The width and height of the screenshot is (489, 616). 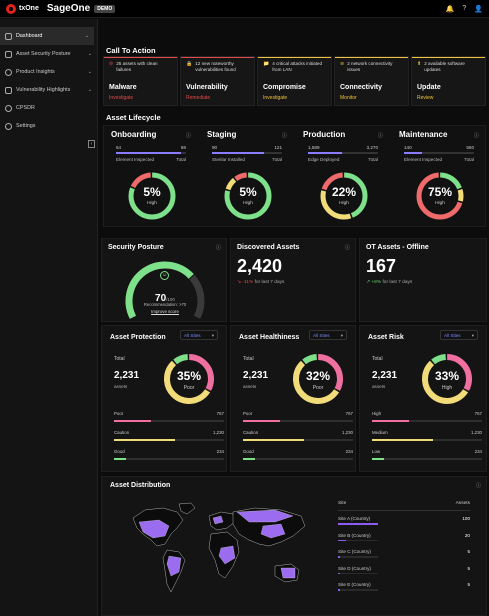 I want to click on sidebar-item-label: CPSDR, so click(x=25, y=108).